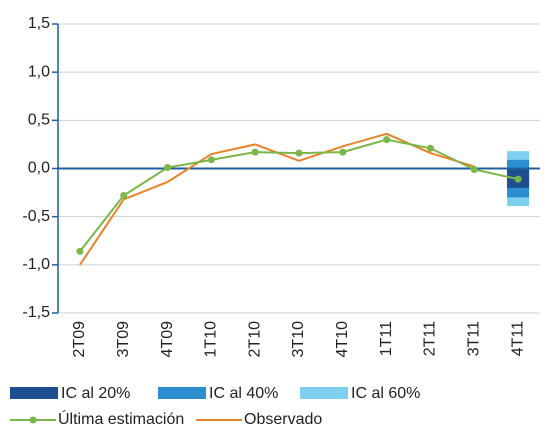  I want to click on x-tick-label: 2T09, so click(79, 339).